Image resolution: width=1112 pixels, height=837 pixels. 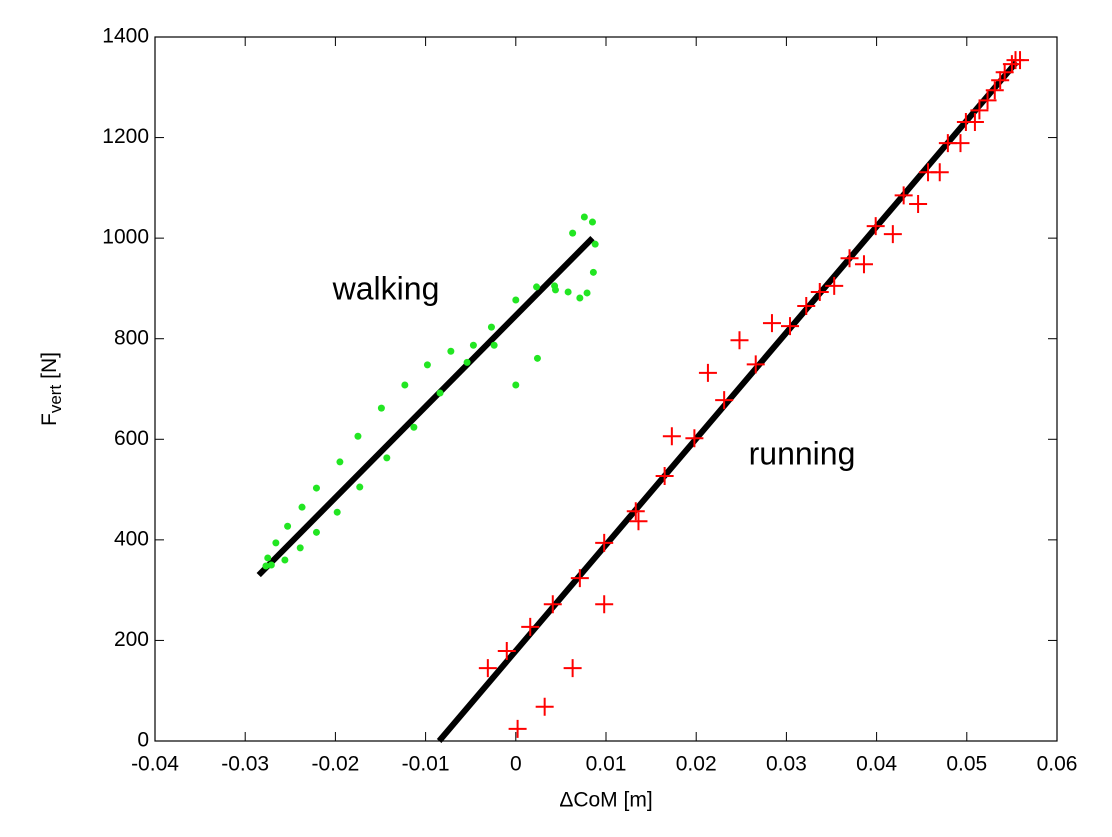 What do you see at coordinates (155, 764) in the screenshot?
I see `x-tick-label: -0.04` at bounding box center [155, 764].